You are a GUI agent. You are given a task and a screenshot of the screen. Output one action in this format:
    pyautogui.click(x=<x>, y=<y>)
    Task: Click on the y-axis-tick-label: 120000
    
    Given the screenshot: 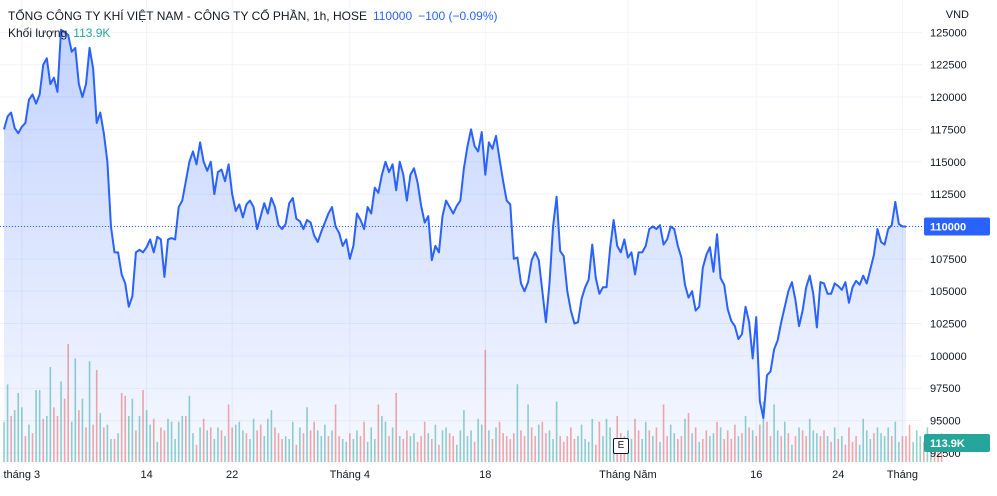 What is the action you would take?
    pyautogui.click(x=948, y=98)
    